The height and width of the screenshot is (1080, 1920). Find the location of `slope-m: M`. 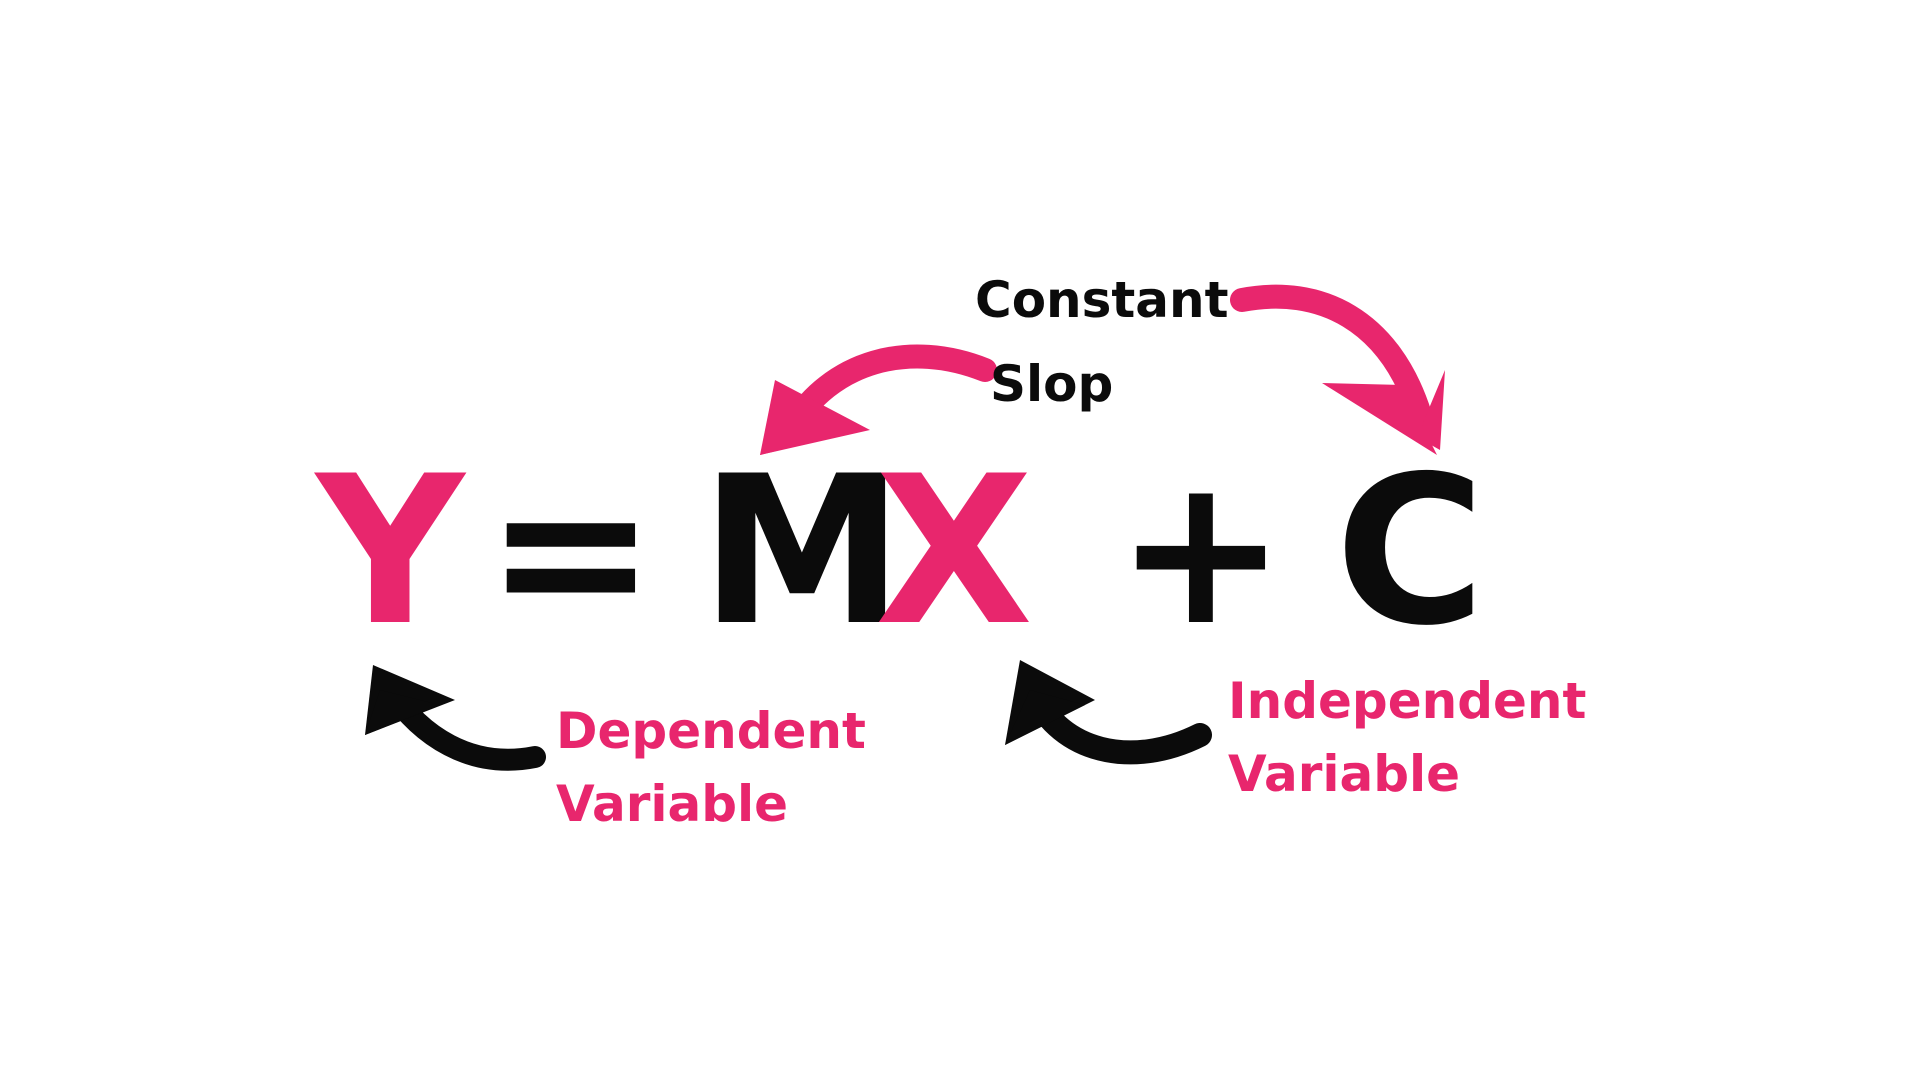

slope-m: M is located at coordinates (802, 552).